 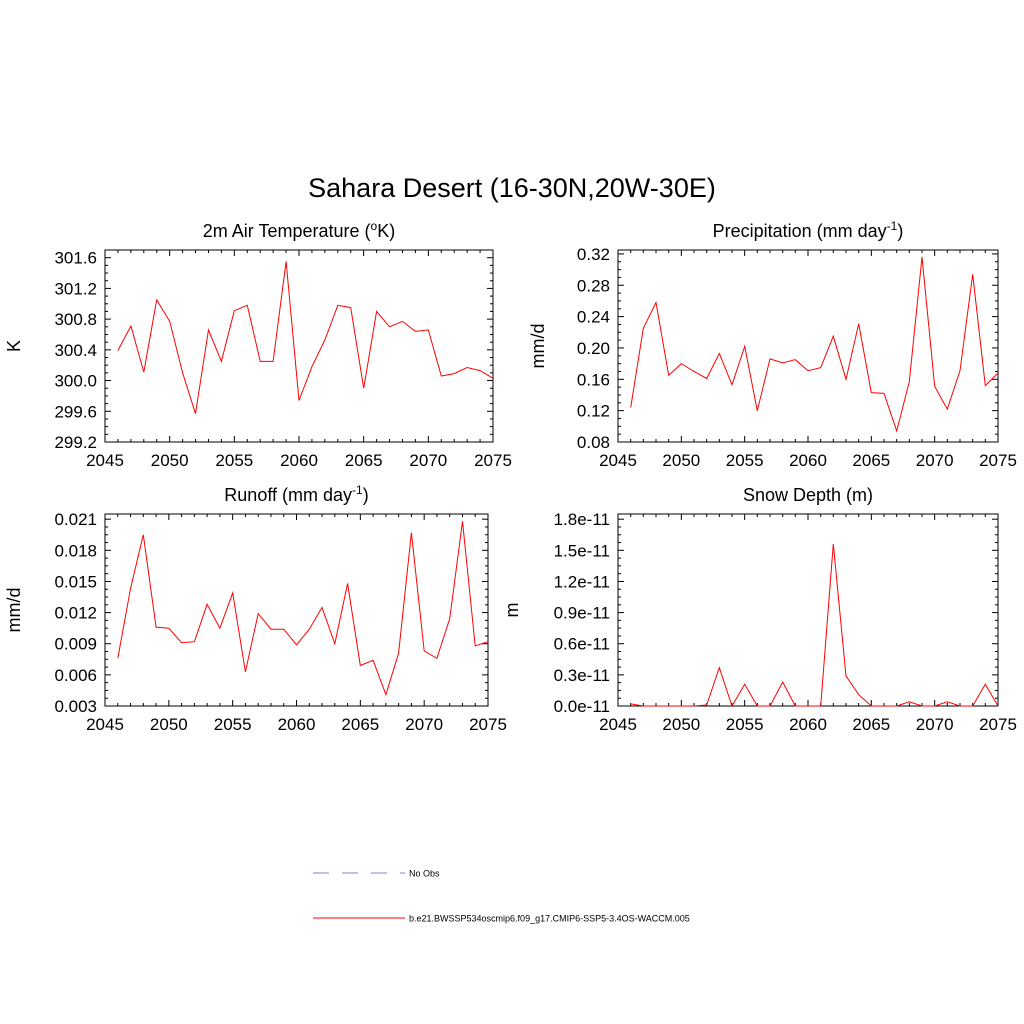 What do you see at coordinates (512, 188) in the screenshot?
I see `main-title: Sahara Desert (16-30N,20W-30E)` at bounding box center [512, 188].